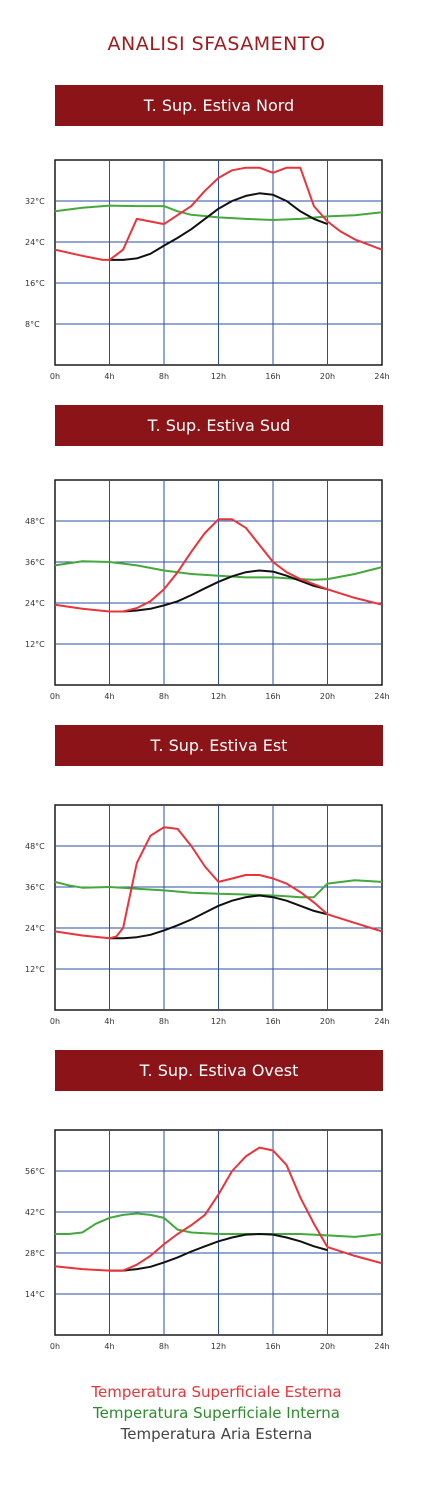  Describe the element at coordinates (35, 201) in the screenshot. I see `y-tick-label: 32°C` at that location.